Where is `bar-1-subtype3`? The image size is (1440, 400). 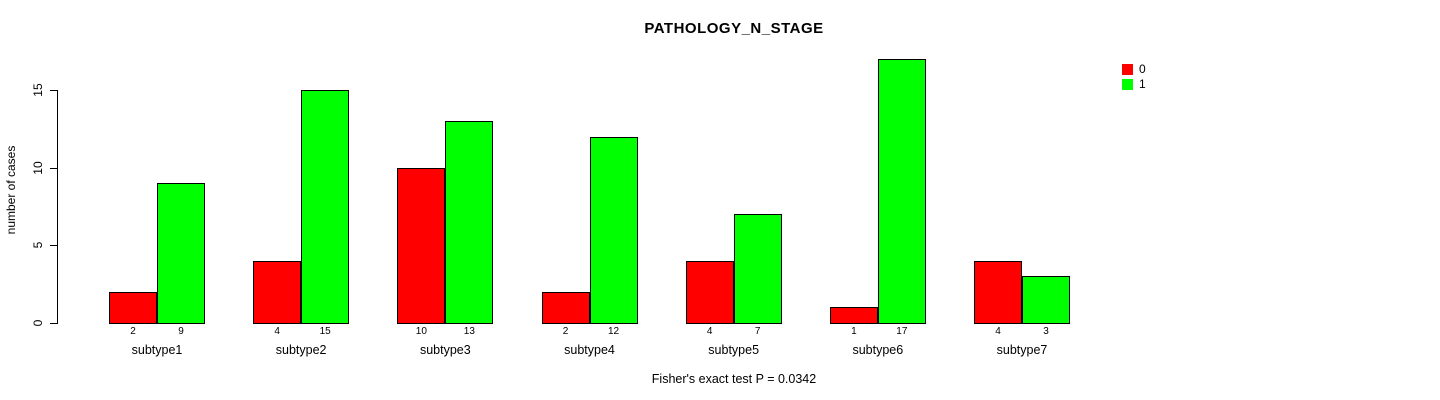
bar-1-subtype3 is located at coordinates (469, 222).